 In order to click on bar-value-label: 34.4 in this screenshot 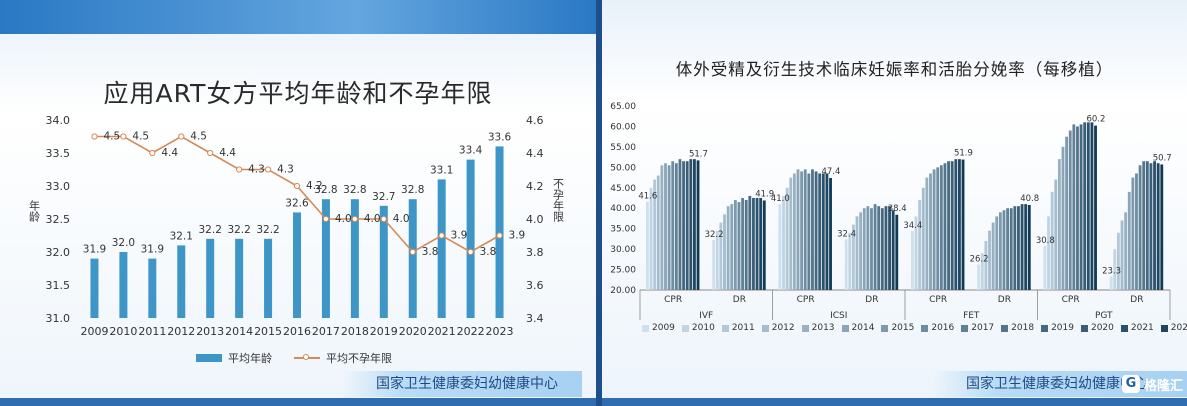, I will do `click(912, 226)`.